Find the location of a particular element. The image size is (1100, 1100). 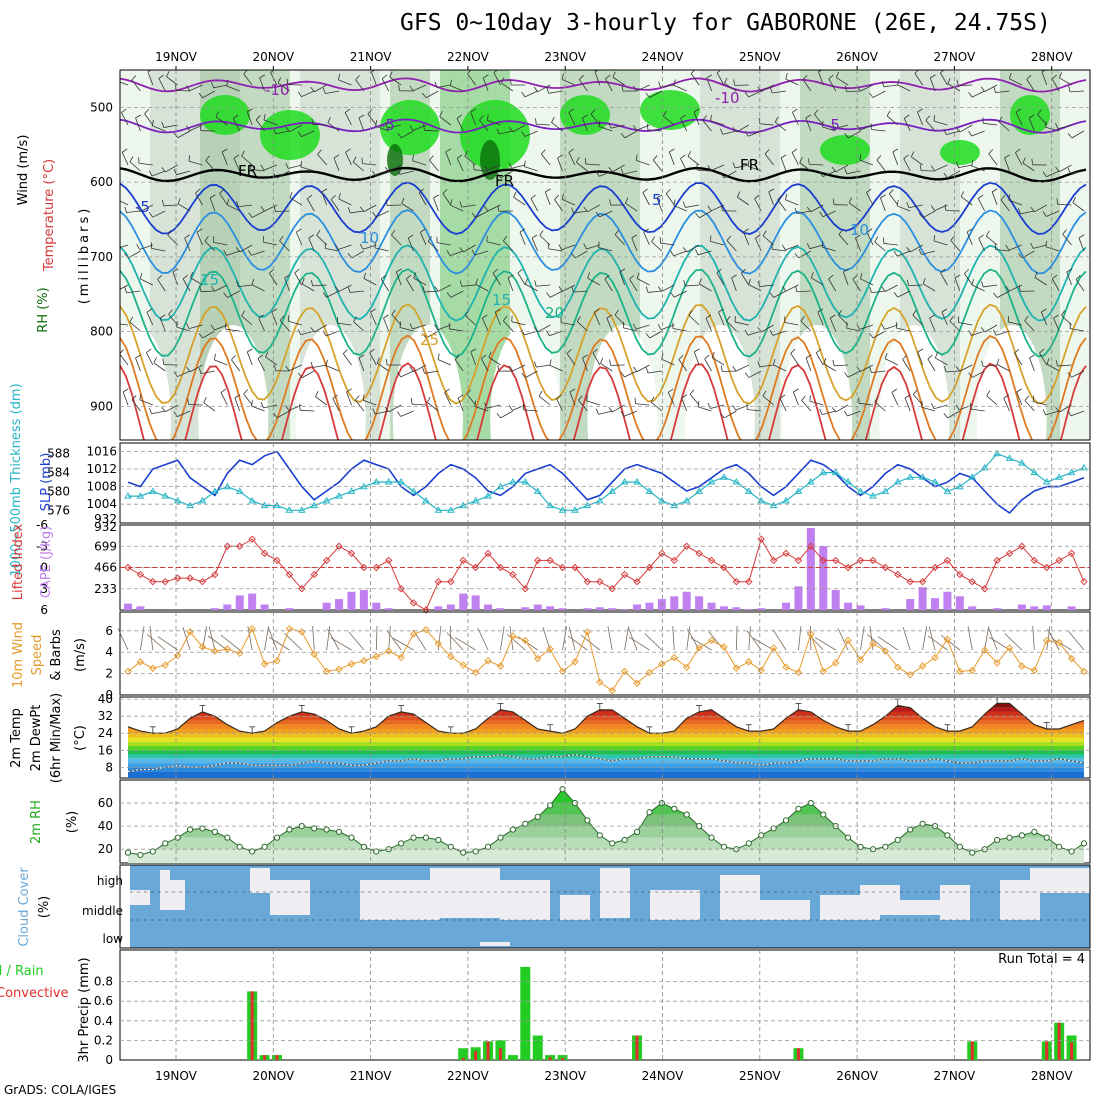

thickness-line is located at coordinates (606, 481).